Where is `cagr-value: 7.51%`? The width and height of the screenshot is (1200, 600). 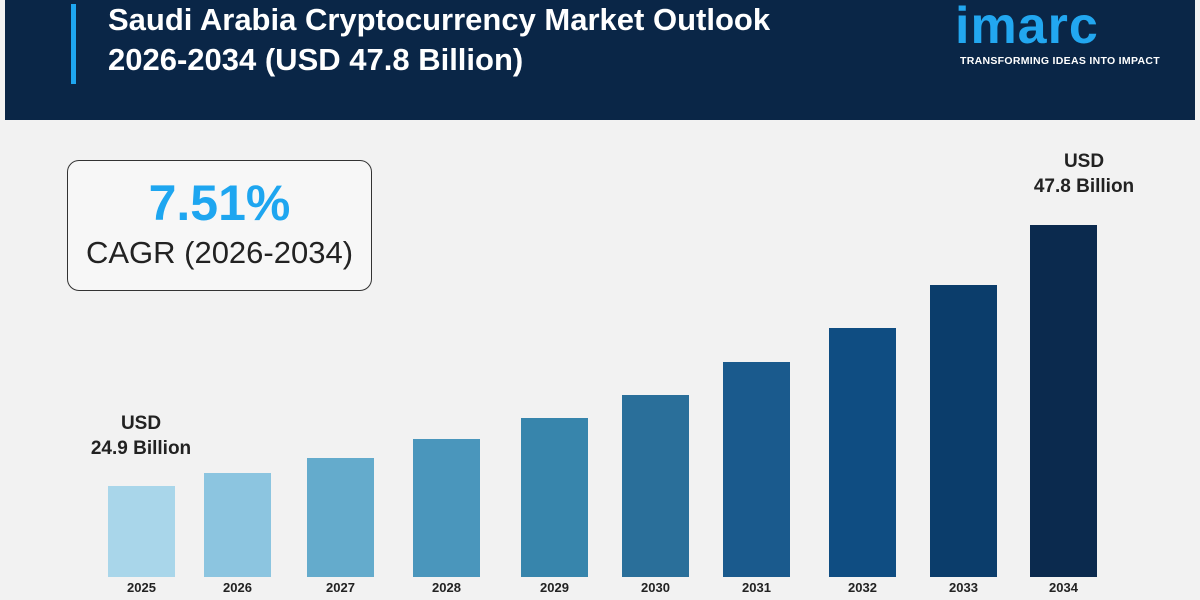
cagr-value: 7.51% is located at coordinates (219, 203).